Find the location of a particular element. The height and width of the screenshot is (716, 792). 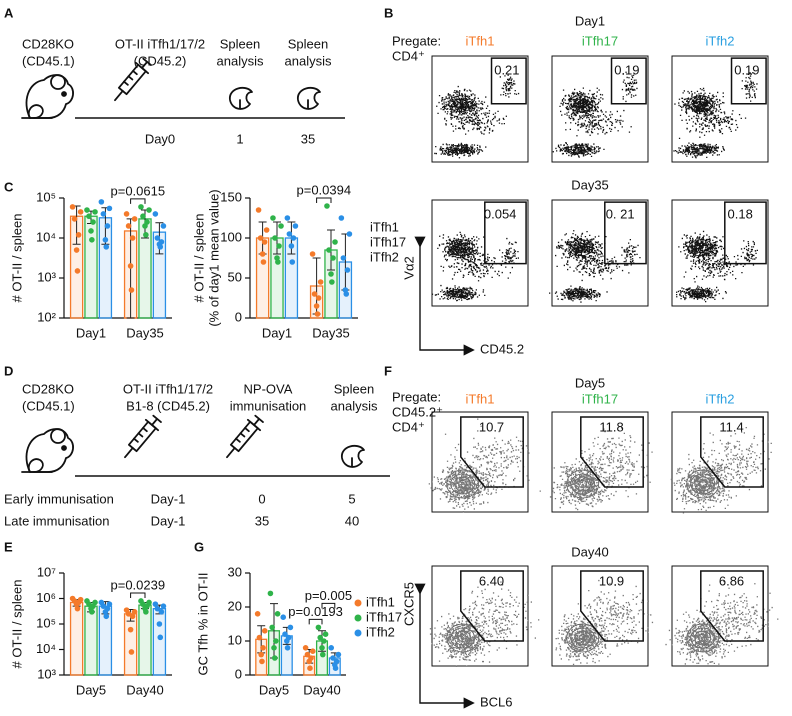

gate-value: 0.19 is located at coordinates (746, 69).